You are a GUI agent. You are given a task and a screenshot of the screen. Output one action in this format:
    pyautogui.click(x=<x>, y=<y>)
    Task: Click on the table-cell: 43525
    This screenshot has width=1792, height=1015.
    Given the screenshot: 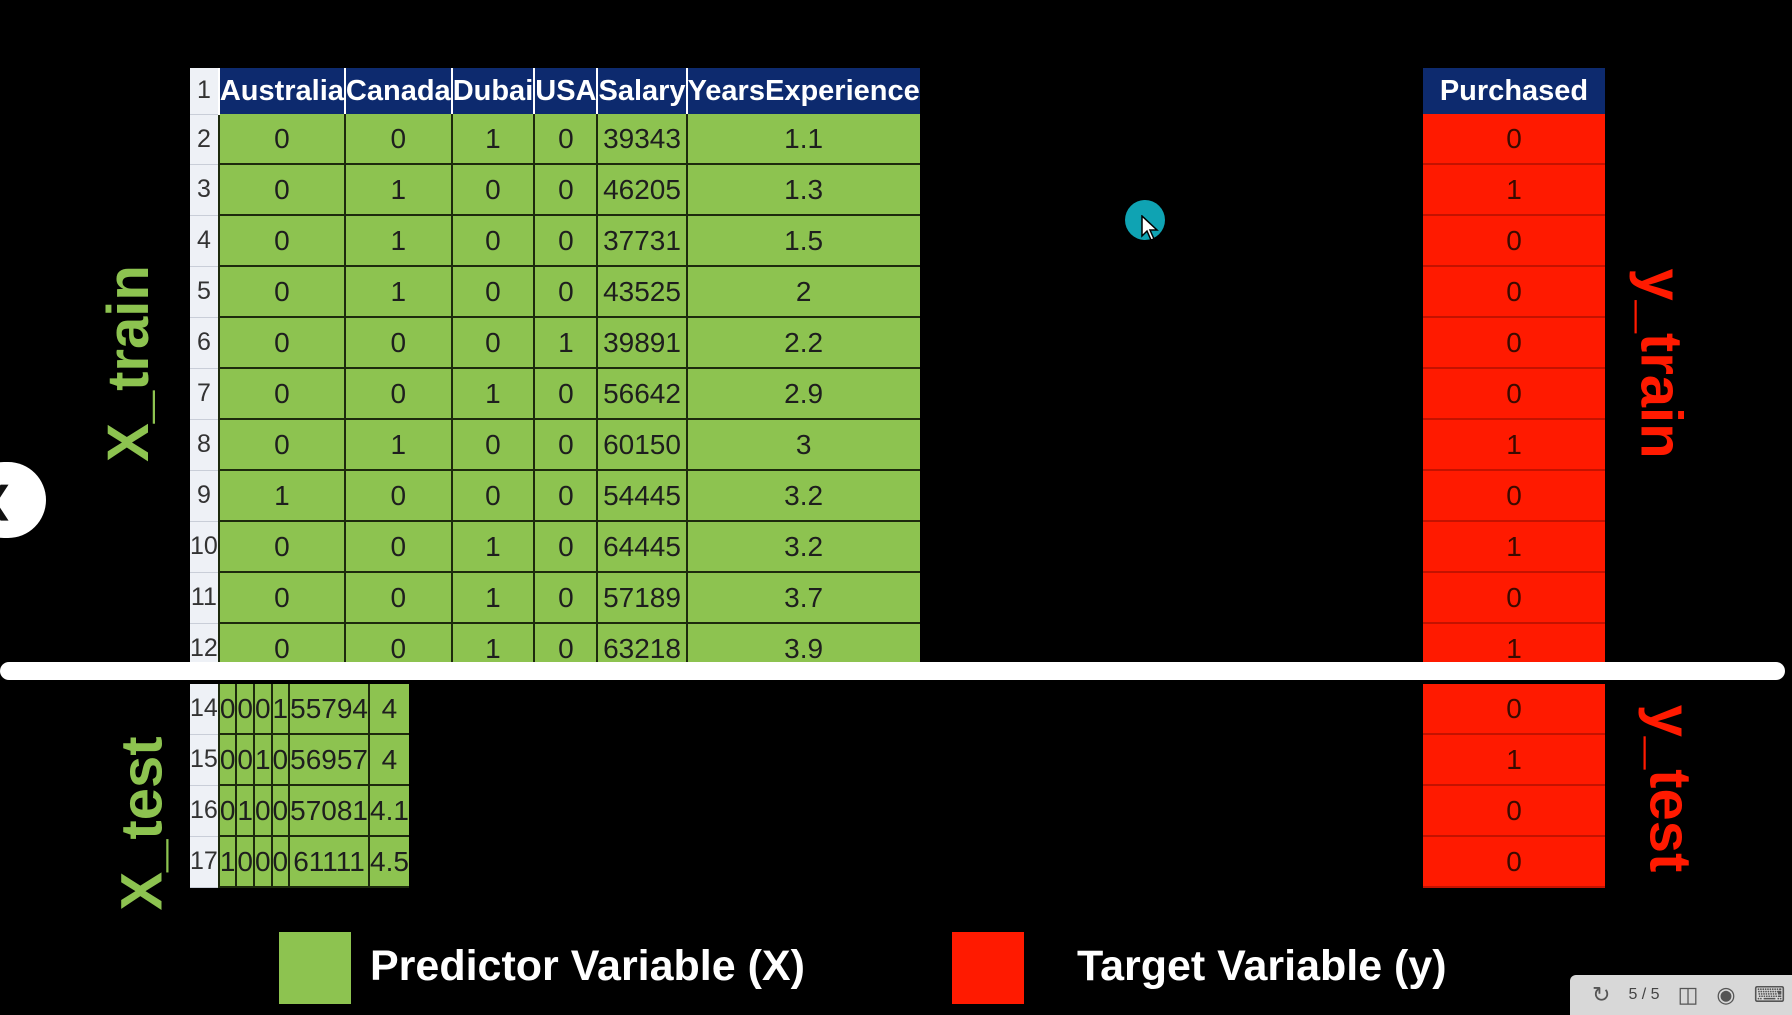 What is the action you would take?
    pyautogui.click(x=641, y=292)
    